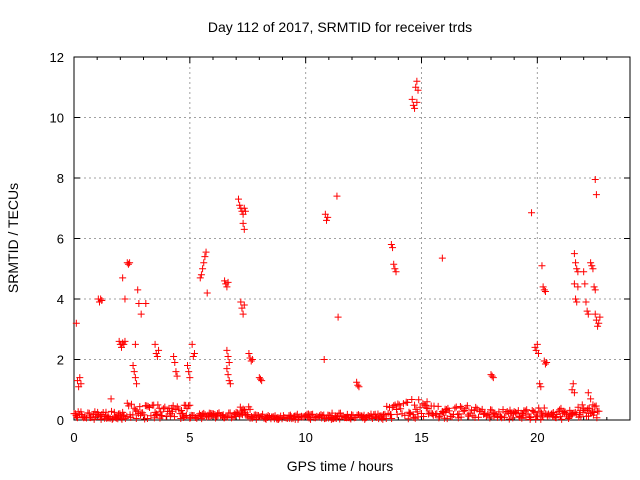 The image size is (640, 480). What do you see at coordinates (57, 57) in the screenshot?
I see `y-tick-label: 12` at bounding box center [57, 57].